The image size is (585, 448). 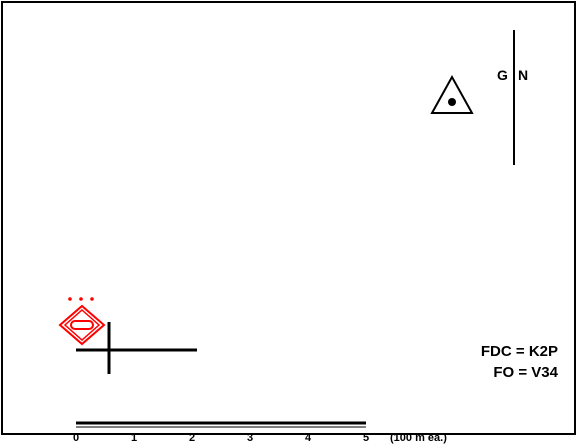 What do you see at coordinates (502, 75) in the screenshot?
I see `grid-north-label: G` at bounding box center [502, 75].